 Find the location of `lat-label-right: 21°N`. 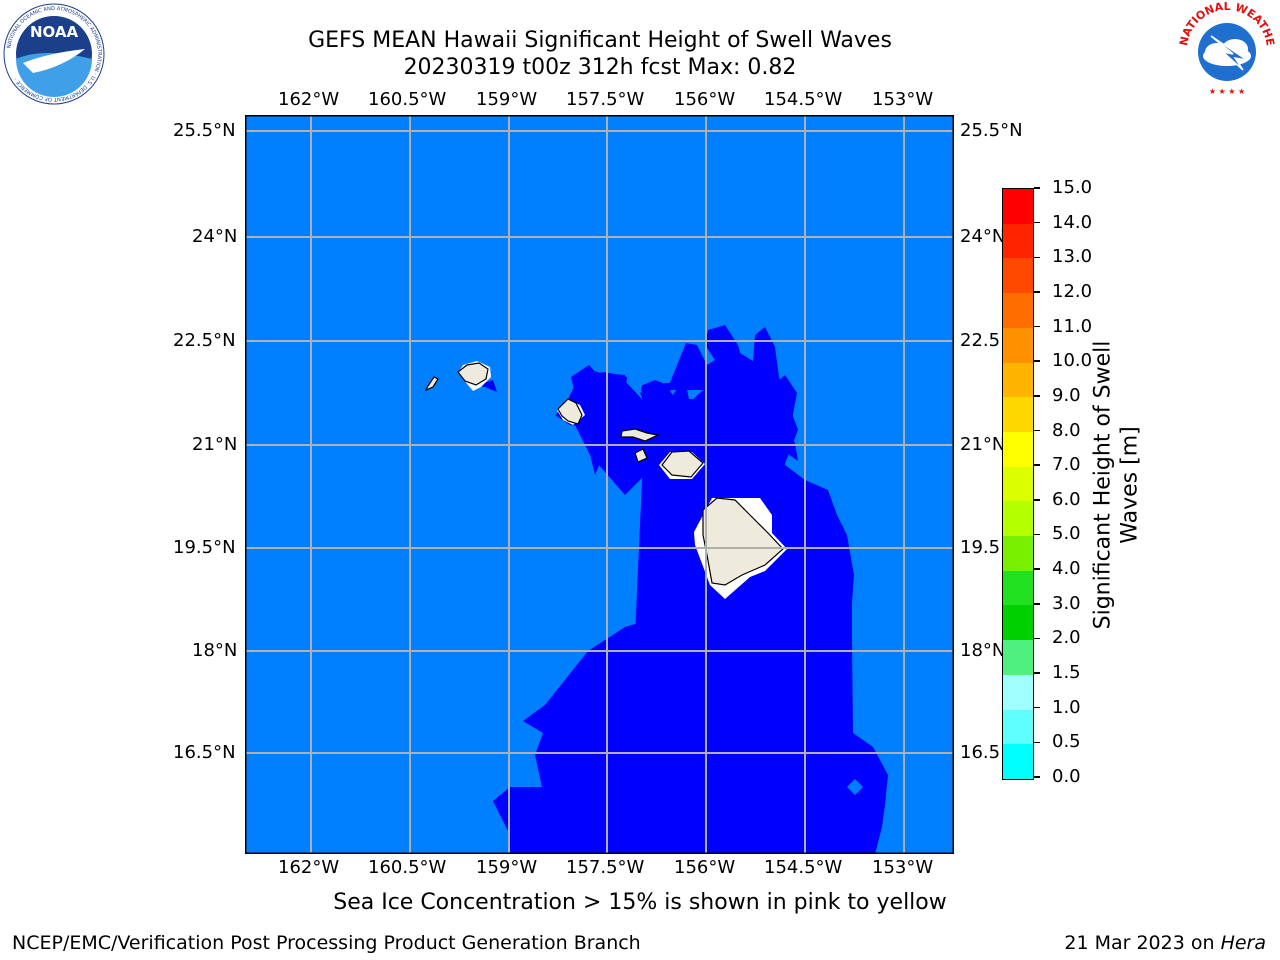

lat-label-right: 21°N is located at coordinates (983, 444).